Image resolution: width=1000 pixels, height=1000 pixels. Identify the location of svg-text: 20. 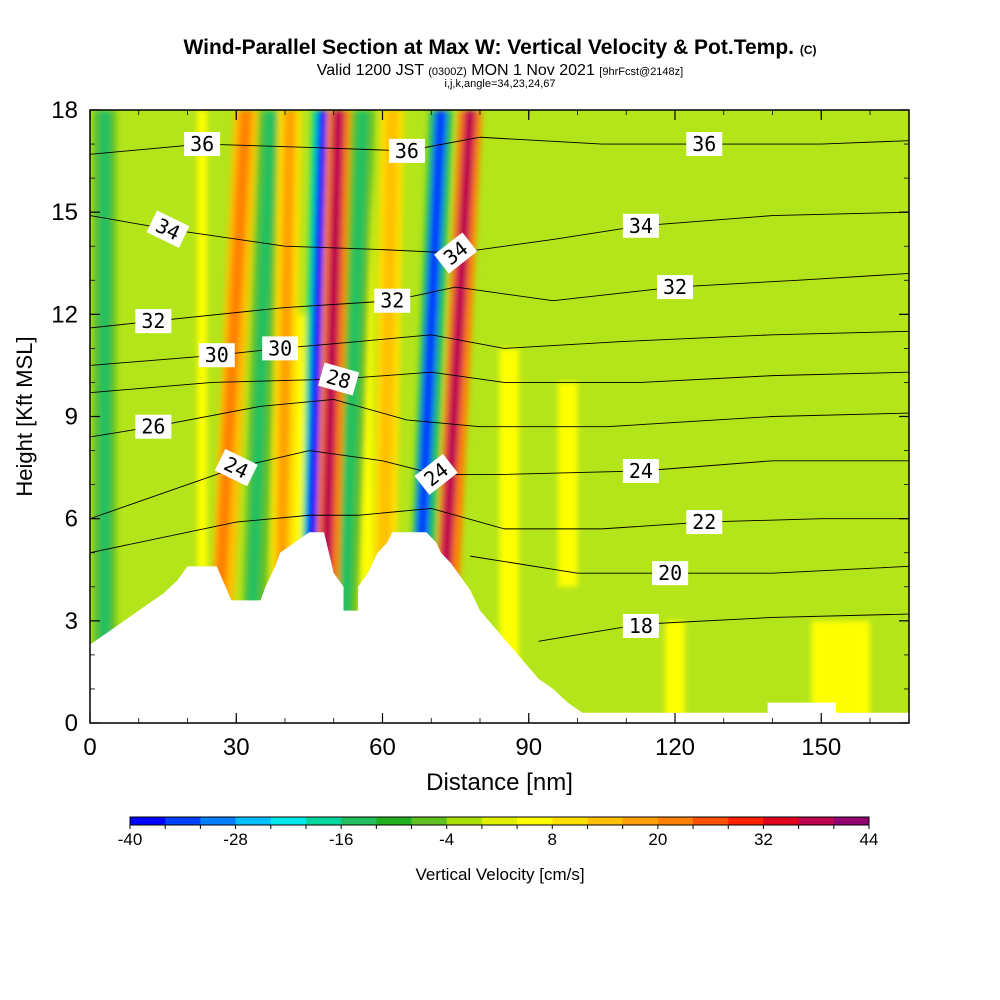
(670, 573).